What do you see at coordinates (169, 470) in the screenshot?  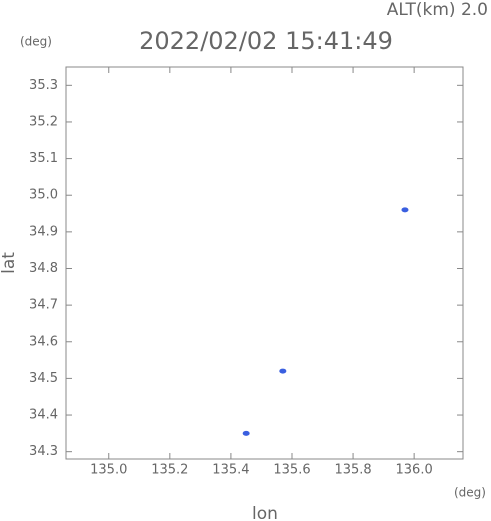 I see `x-tick-label: 135.2` at bounding box center [169, 470].